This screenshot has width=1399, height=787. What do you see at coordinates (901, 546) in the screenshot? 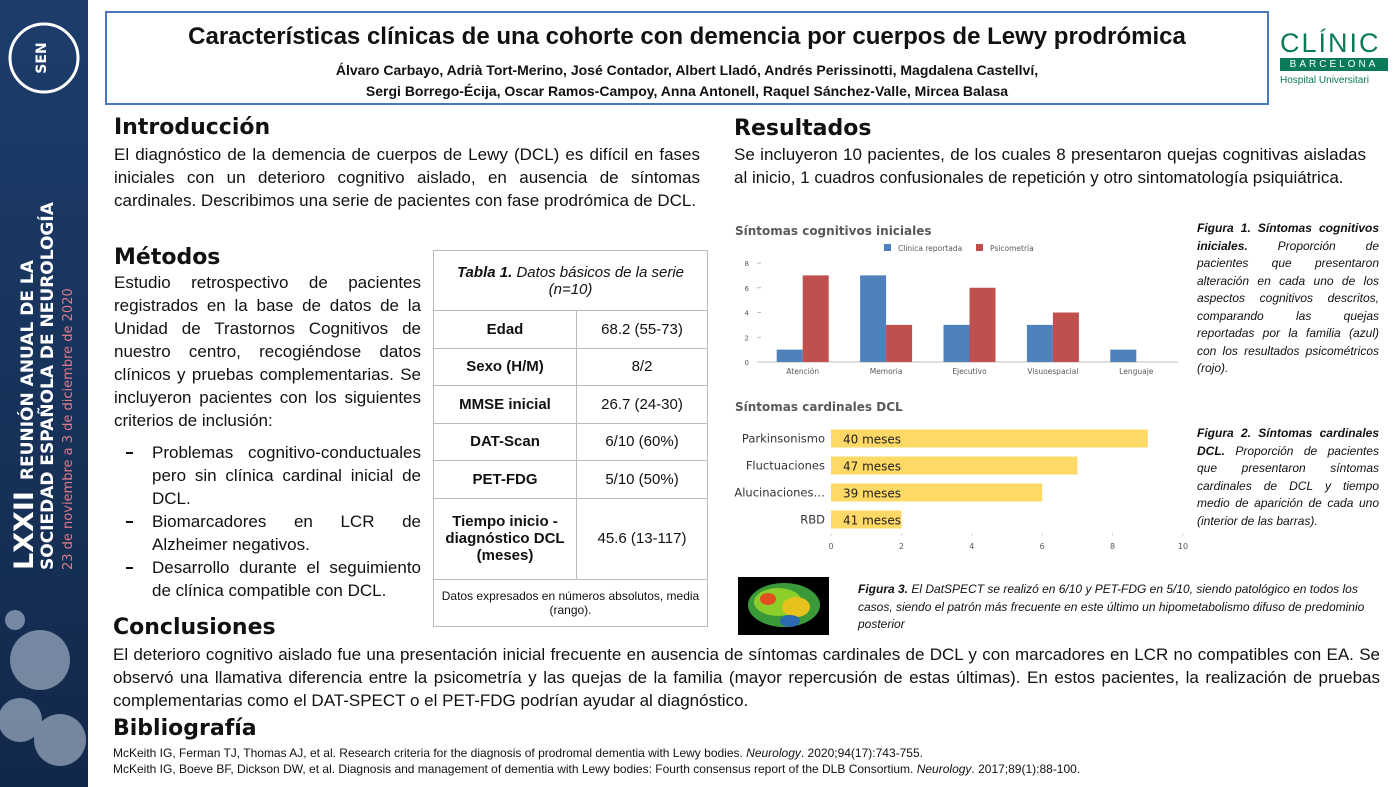
I see `x-tick-label: 2` at bounding box center [901, 546].